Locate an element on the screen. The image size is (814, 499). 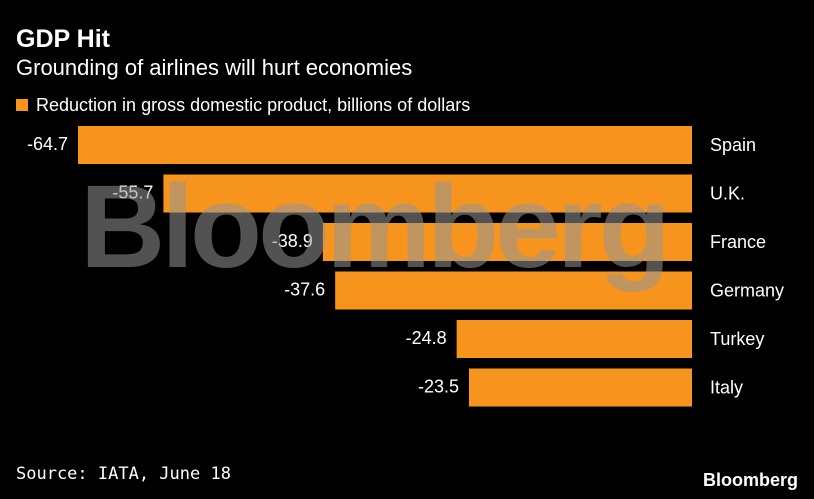
value-label: -64.7 is located at coordinates (47, 144).